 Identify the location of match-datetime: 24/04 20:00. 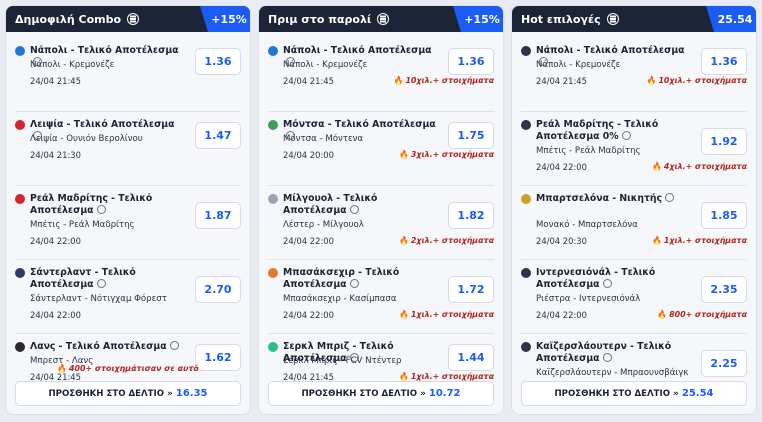
(308, 155).